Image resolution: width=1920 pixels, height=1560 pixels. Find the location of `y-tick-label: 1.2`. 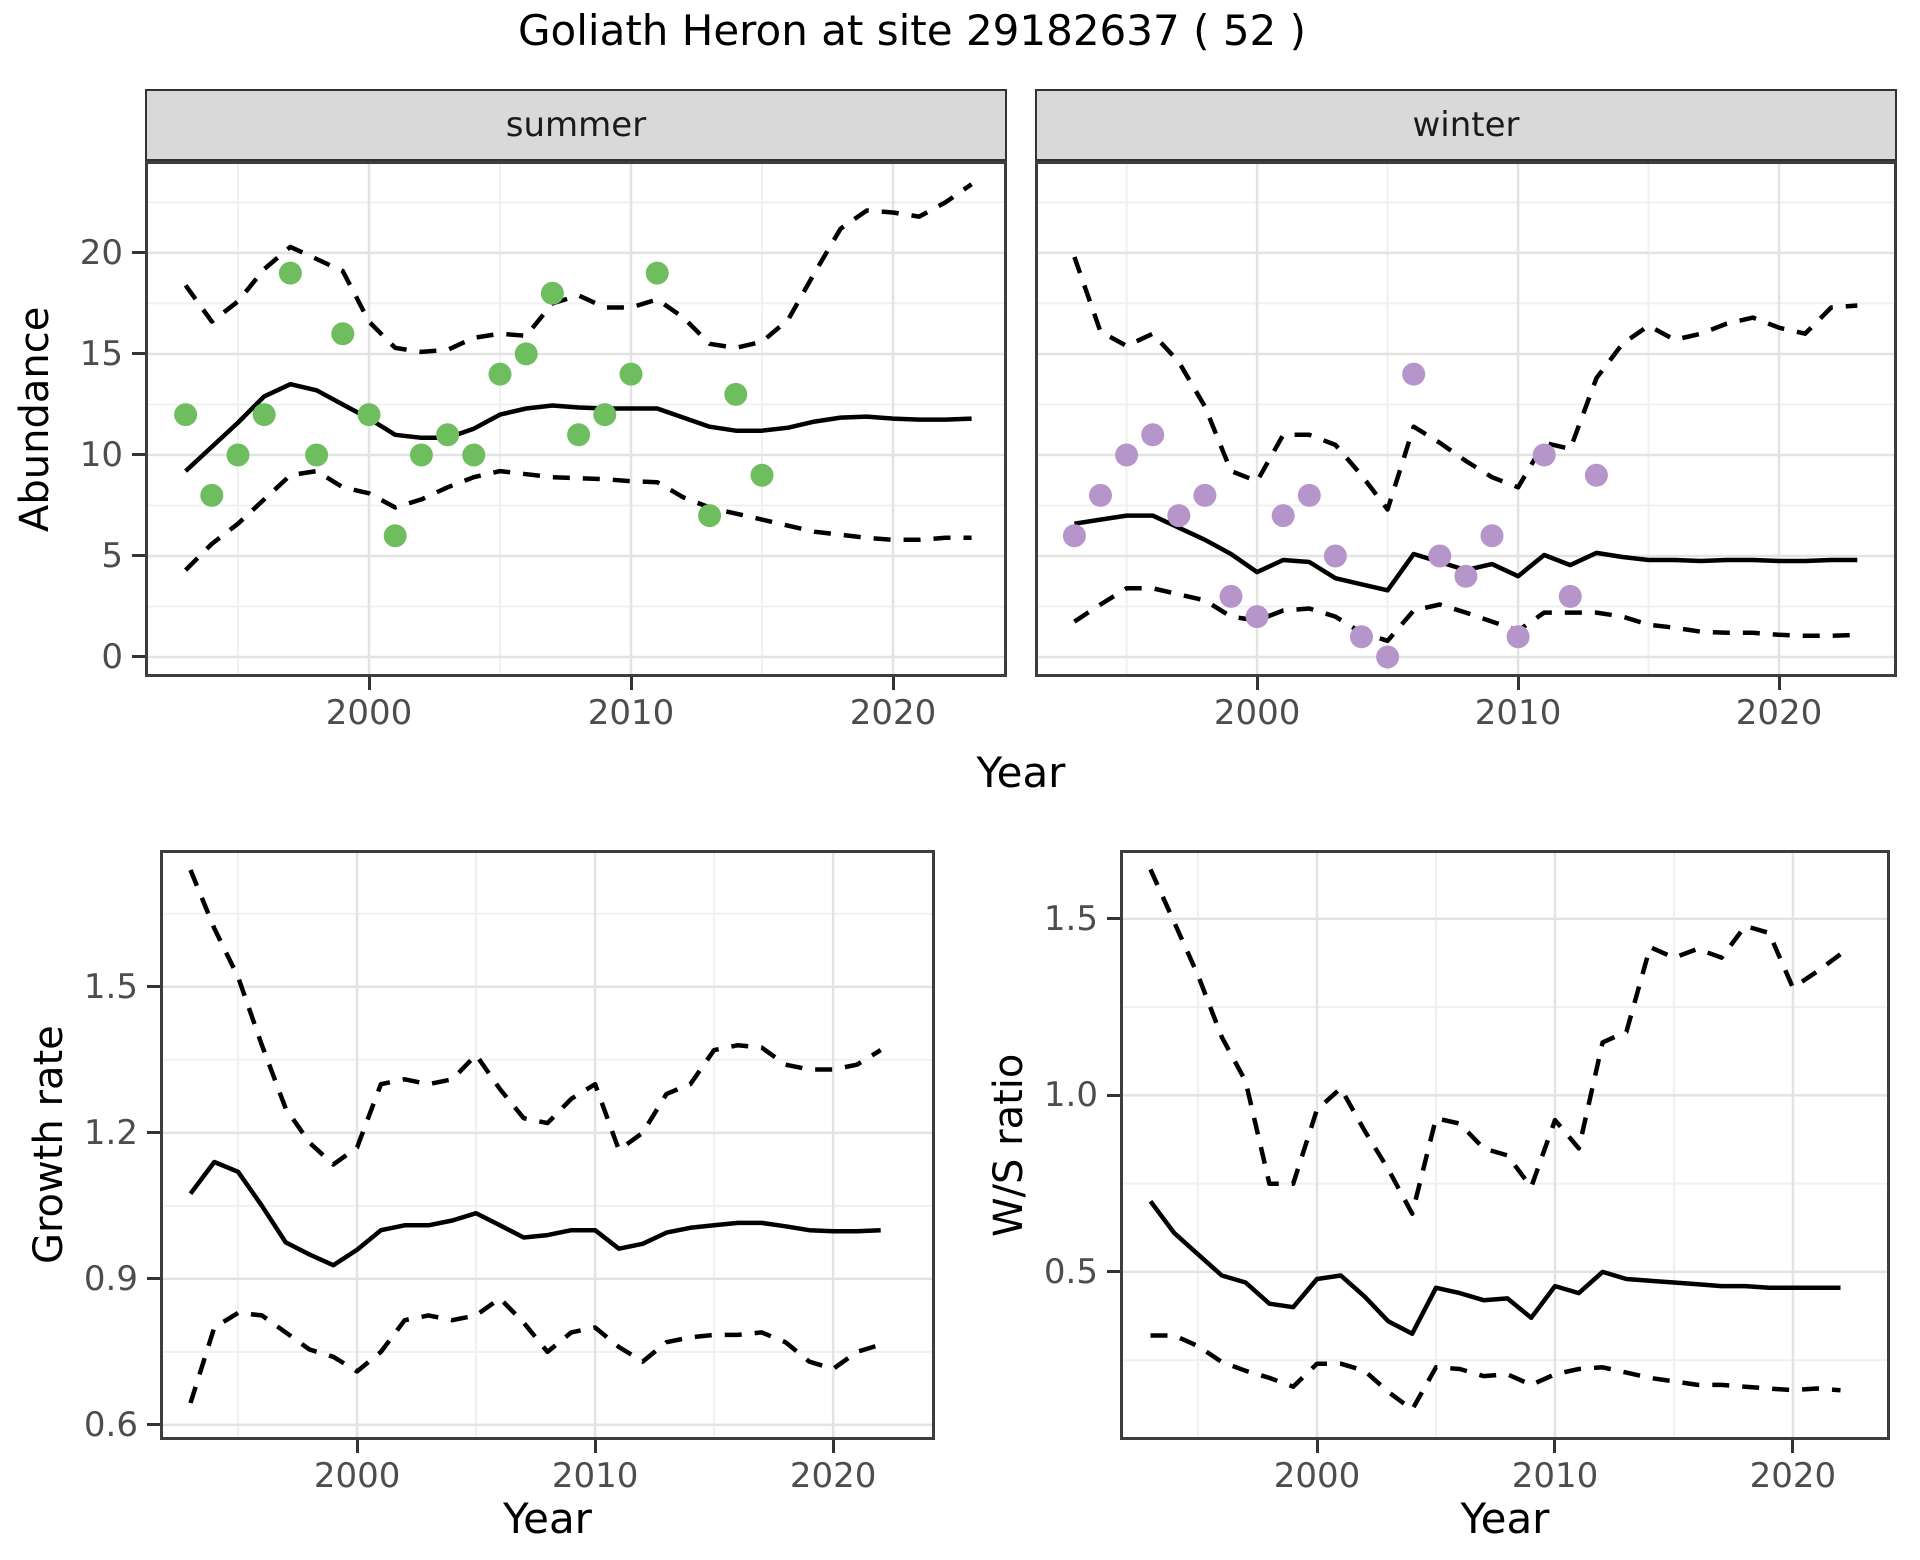

y-tick-label: 1.2 is located at coordinates (110, 1132).